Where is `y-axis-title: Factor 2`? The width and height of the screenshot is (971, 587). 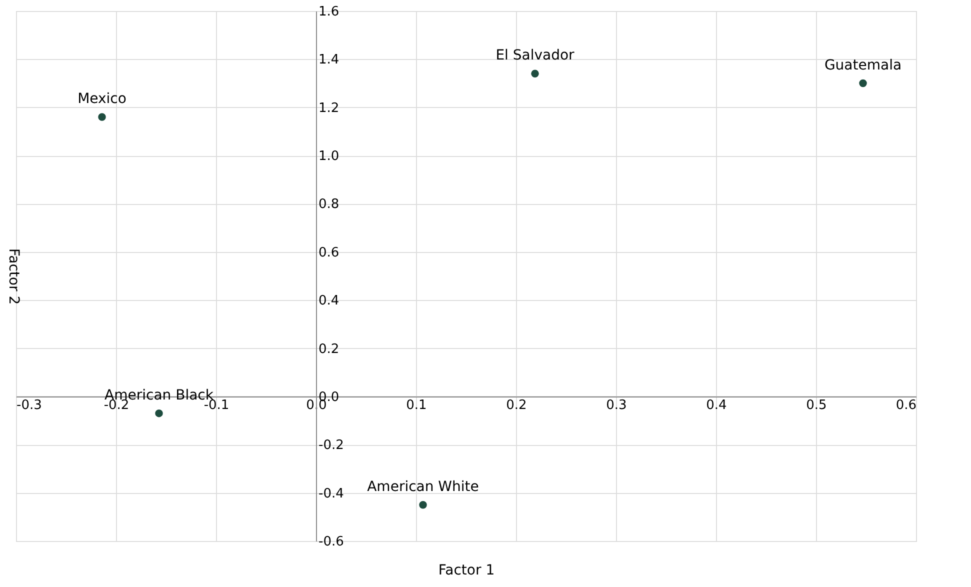 y-axis-title: Factor 2 is located at coordinates (14, 276).